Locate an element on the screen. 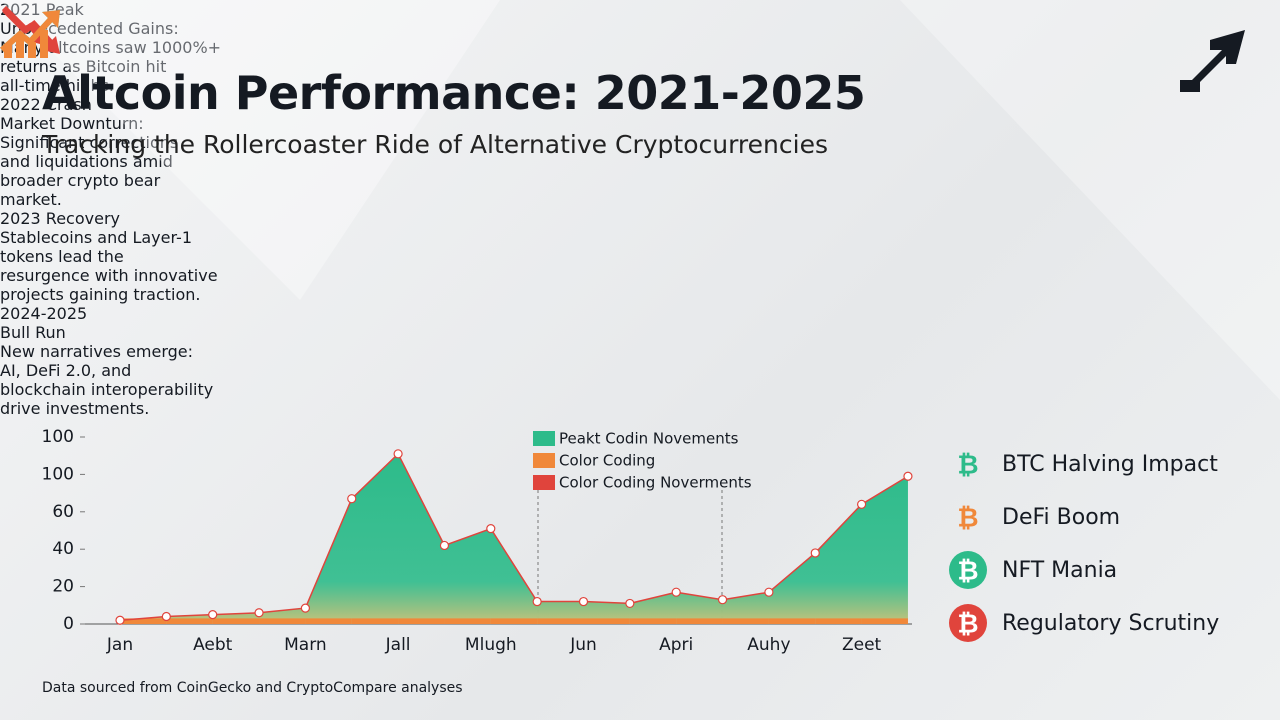 This screenshot has height=720, width=1280. card-body-line: broader crypto bear is located at coordinates (80, 180).